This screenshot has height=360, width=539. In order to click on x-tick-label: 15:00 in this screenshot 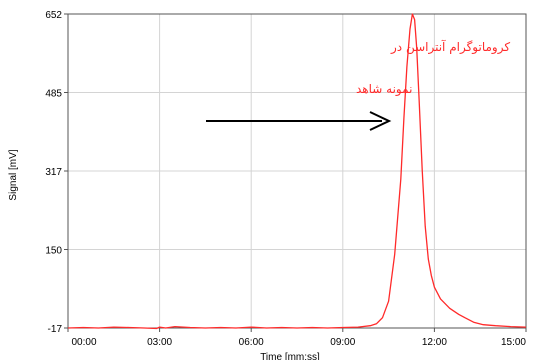, I will do `click(513, 342)`.